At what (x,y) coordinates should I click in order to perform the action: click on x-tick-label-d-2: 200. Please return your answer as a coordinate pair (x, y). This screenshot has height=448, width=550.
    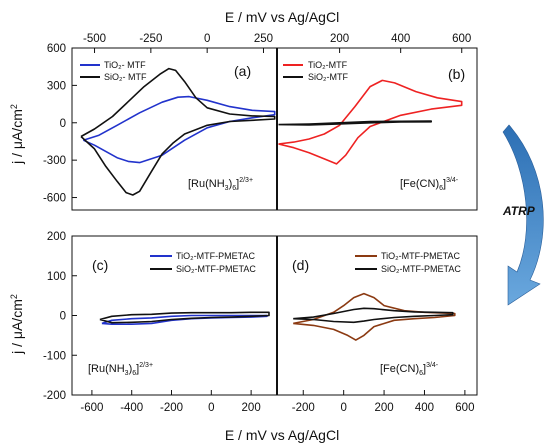
    Looking at the image, I should click on (383, 408).